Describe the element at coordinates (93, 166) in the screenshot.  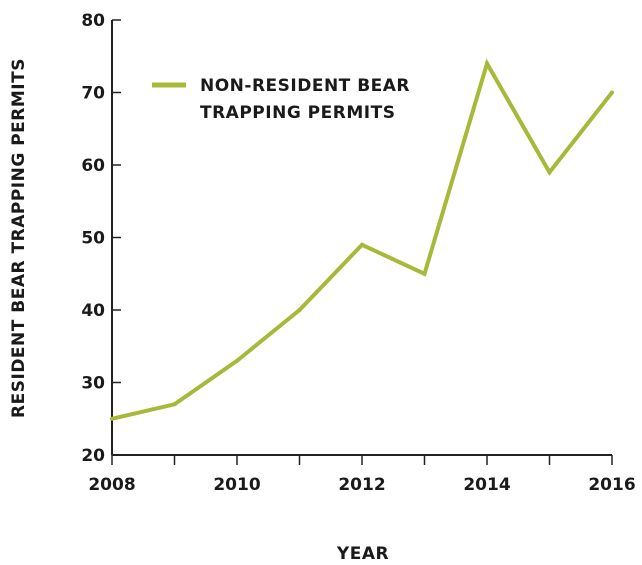
I see `y-tick-label: 60` at that location.